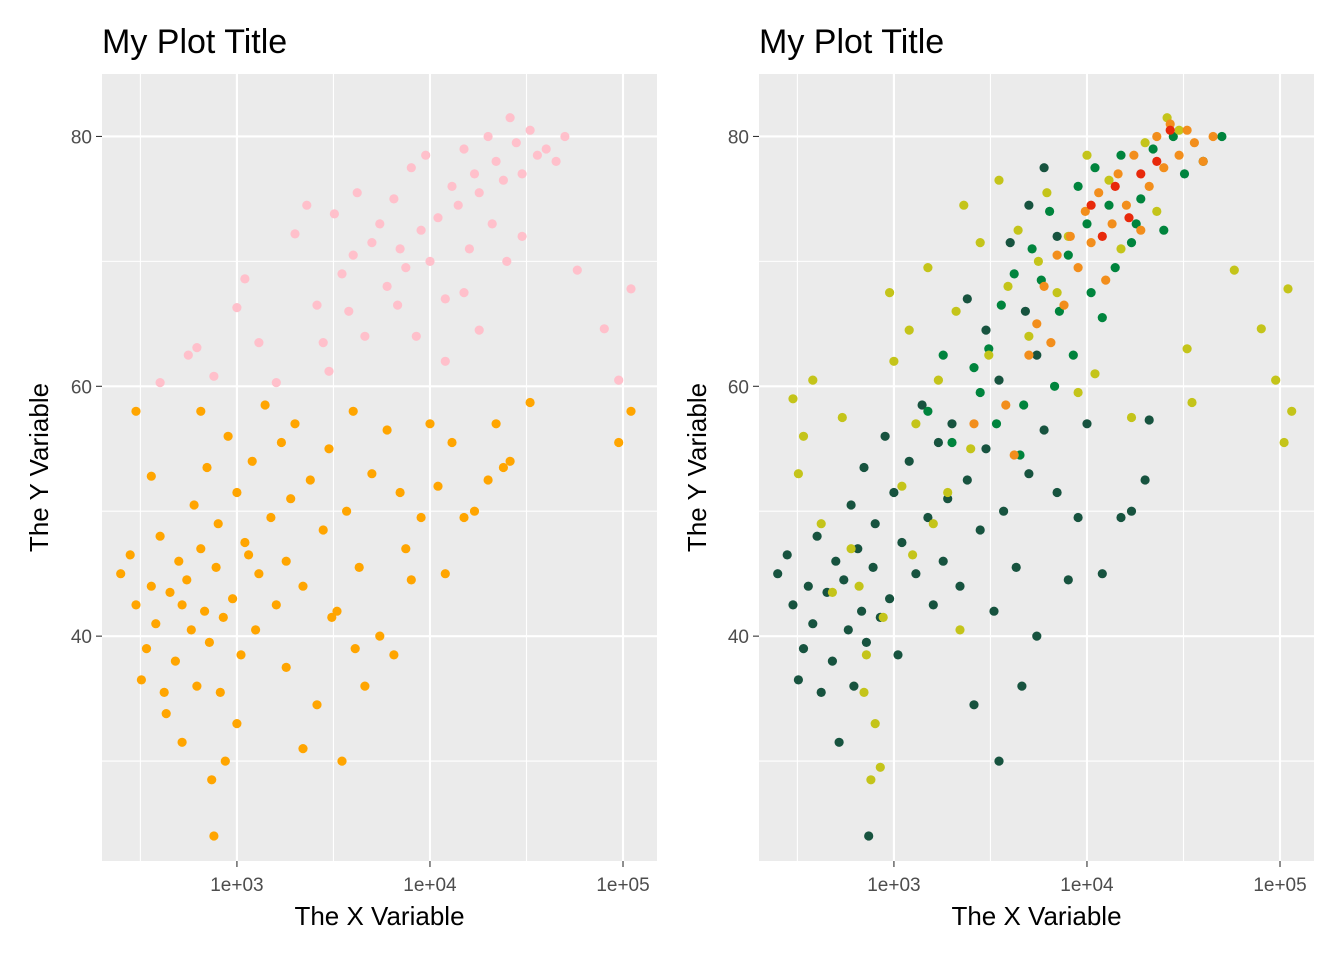 The height and width of the screenshot is (960, 1344). I want to click on x-tick-label: 1e+03, so click(236, 885).